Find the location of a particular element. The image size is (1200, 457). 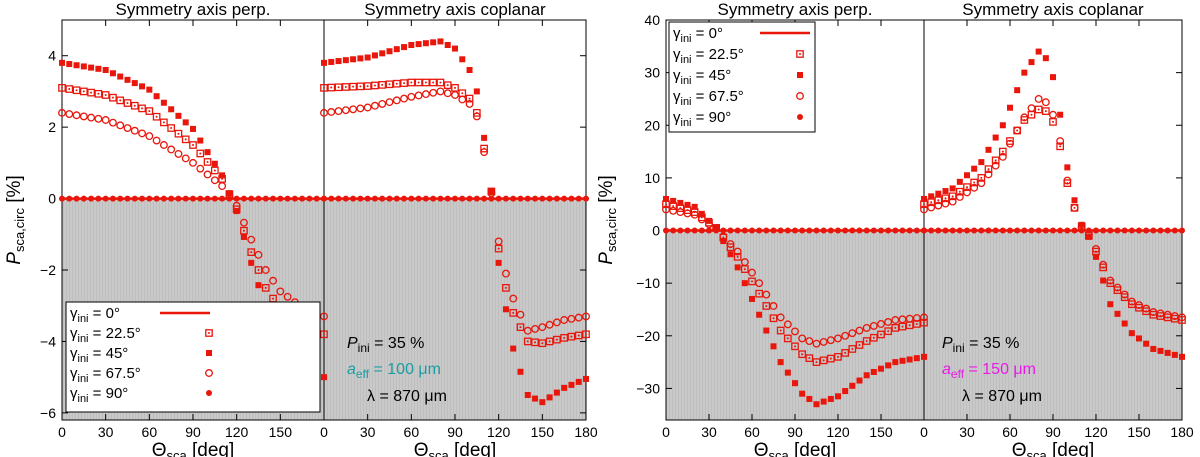

x-tick-label: 60 is located at coordinates (1010, 432).